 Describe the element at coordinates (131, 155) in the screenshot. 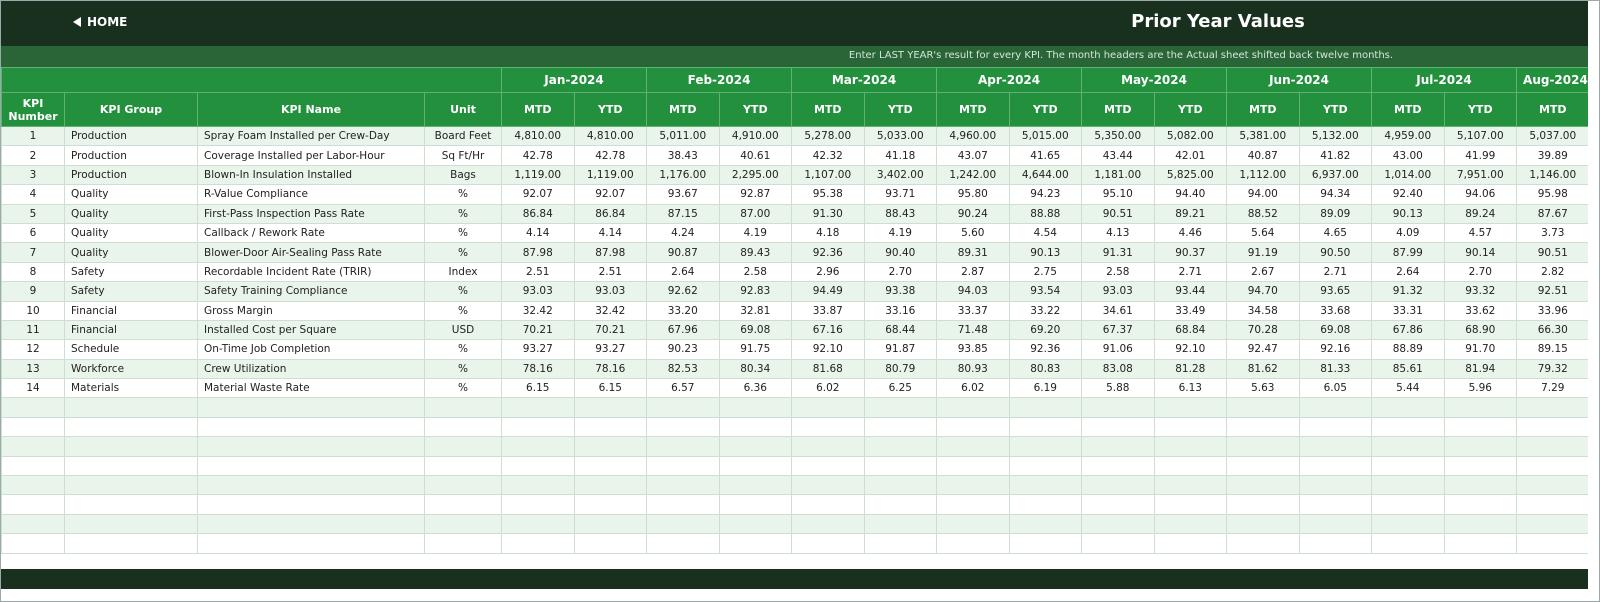

I see `text-cell: Production` at that location.